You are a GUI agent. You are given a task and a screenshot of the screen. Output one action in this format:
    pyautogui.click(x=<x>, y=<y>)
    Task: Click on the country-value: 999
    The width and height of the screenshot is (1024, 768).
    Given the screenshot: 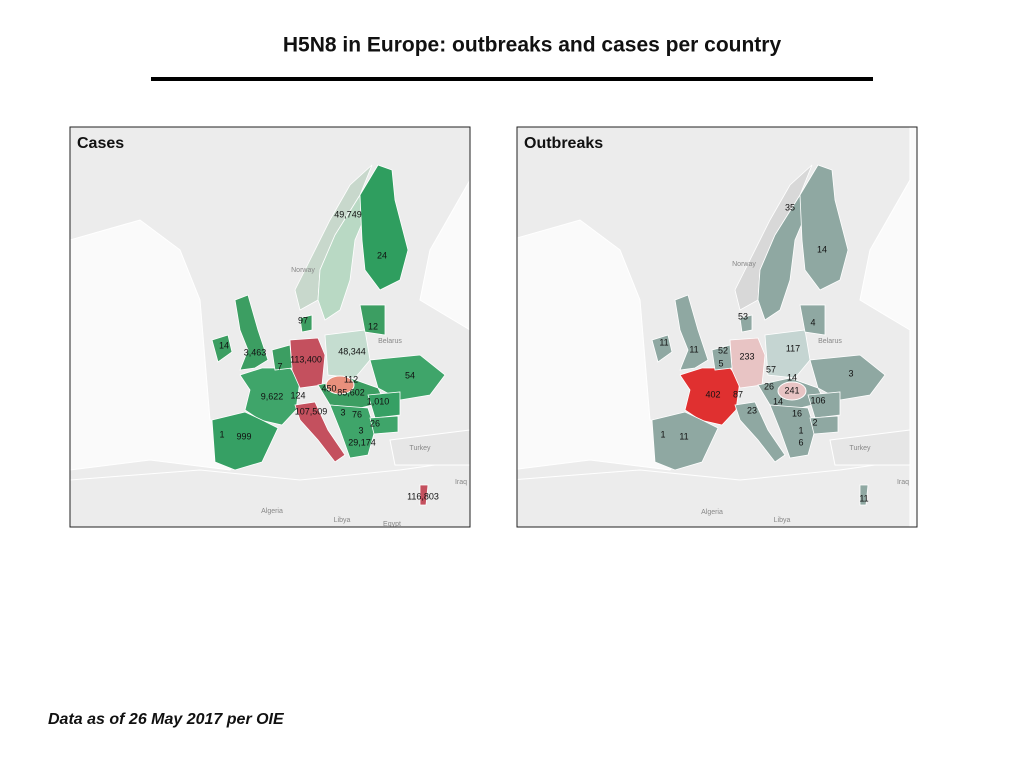 What is the action you would take?
    pyautogui.click(x=243, y=436)
    